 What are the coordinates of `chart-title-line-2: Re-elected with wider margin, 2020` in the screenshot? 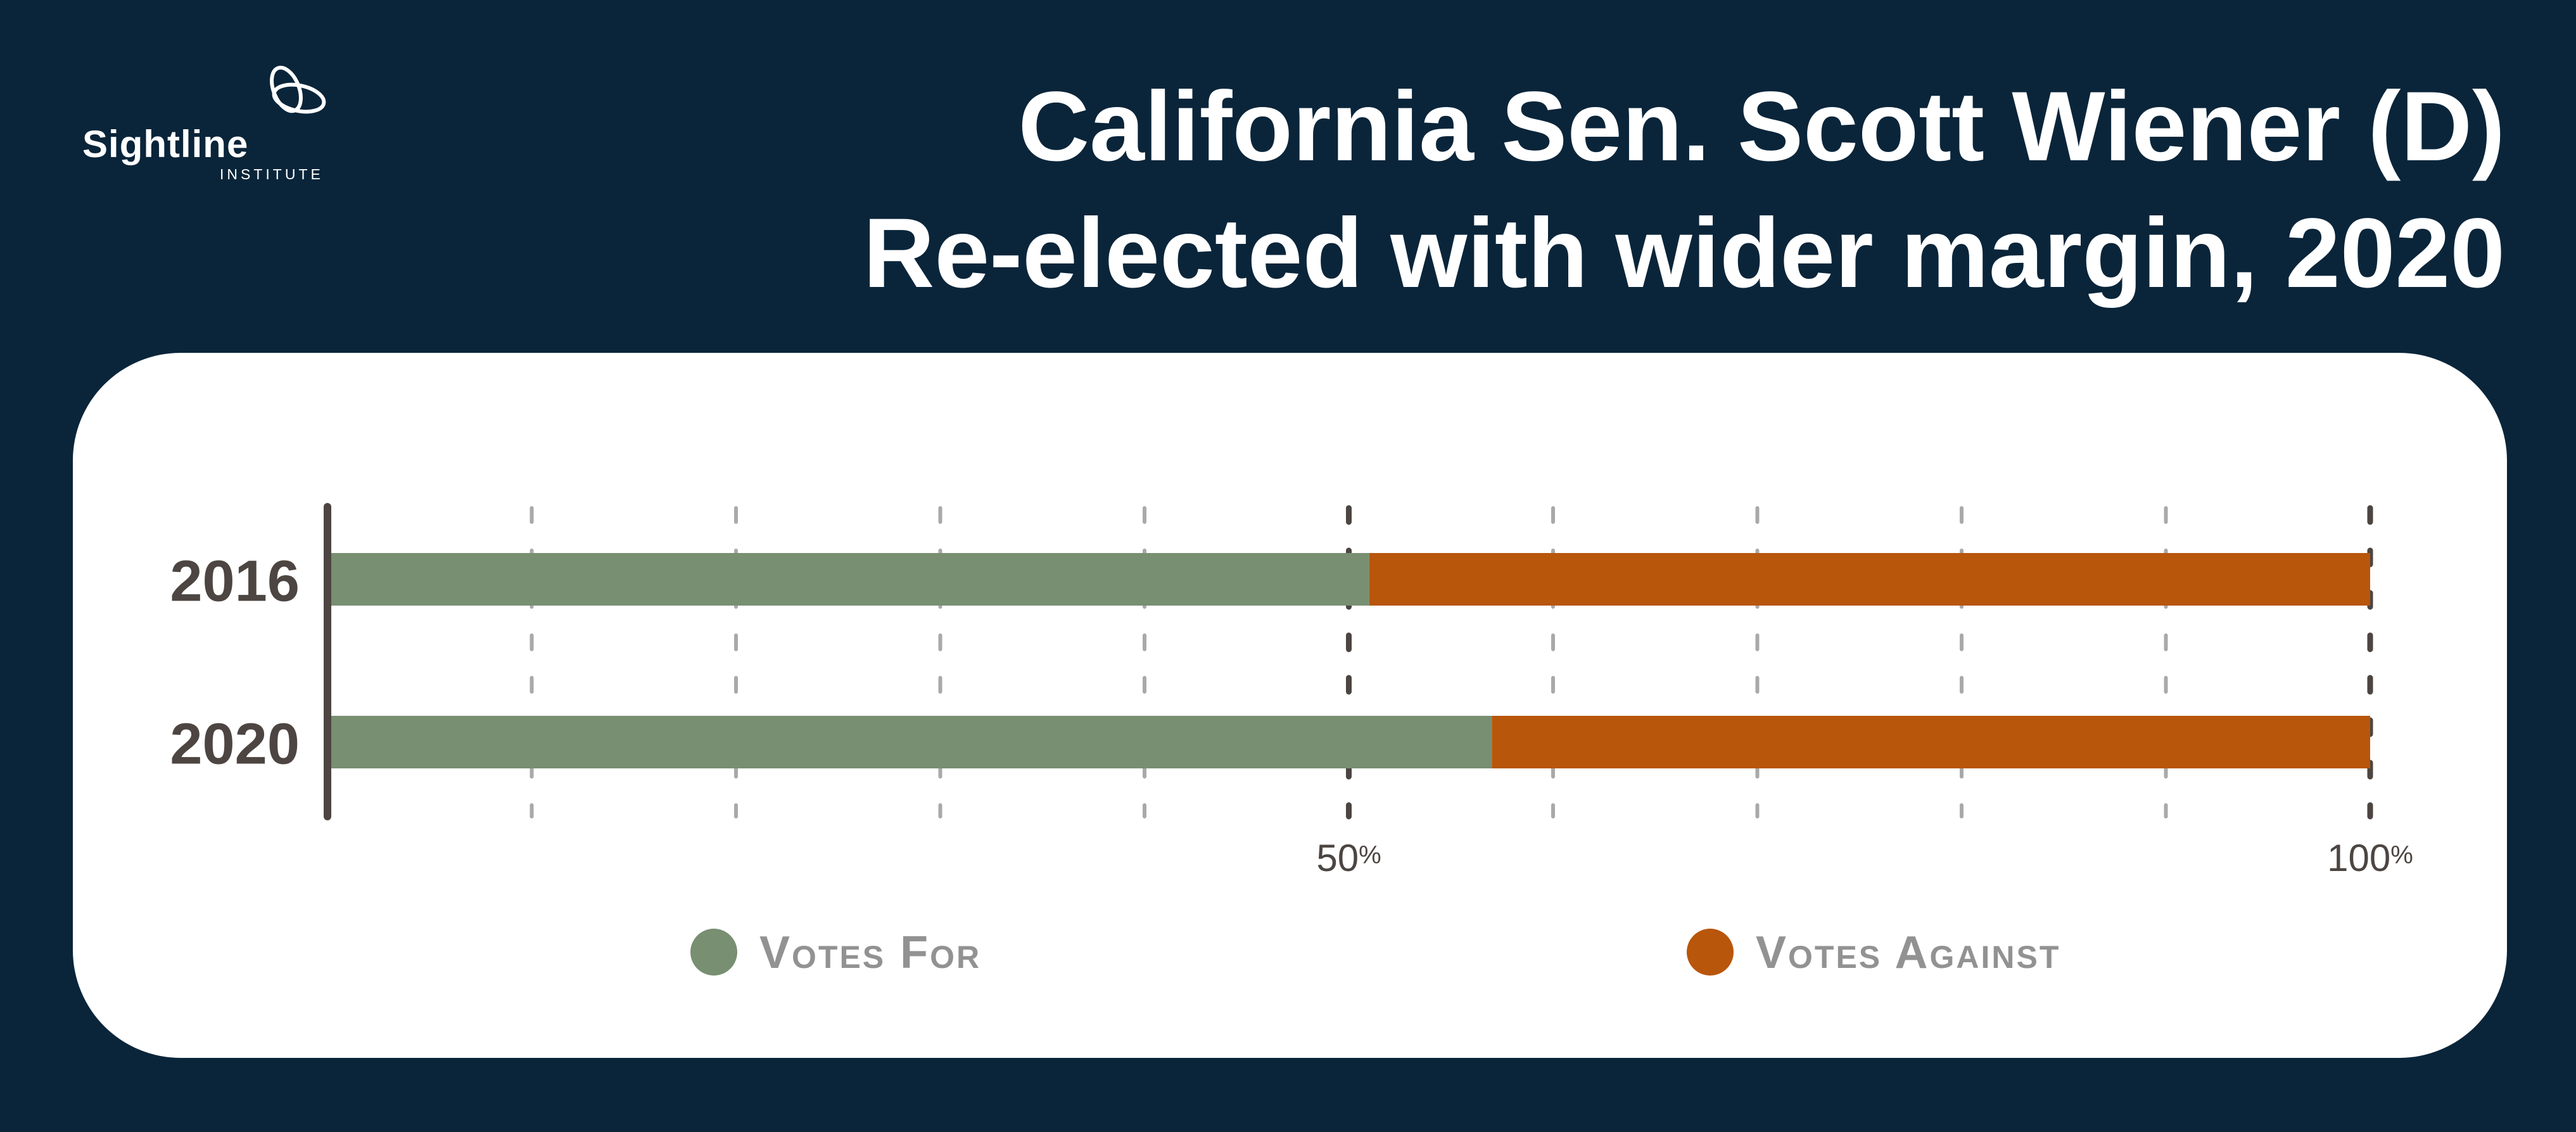 It's located at (1684, 253).